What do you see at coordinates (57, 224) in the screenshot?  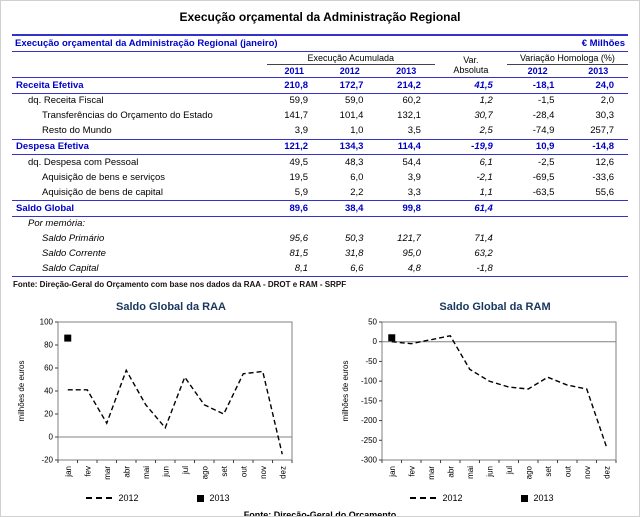 I see `row-label: Por memória:` at bounding box center [57, 224].